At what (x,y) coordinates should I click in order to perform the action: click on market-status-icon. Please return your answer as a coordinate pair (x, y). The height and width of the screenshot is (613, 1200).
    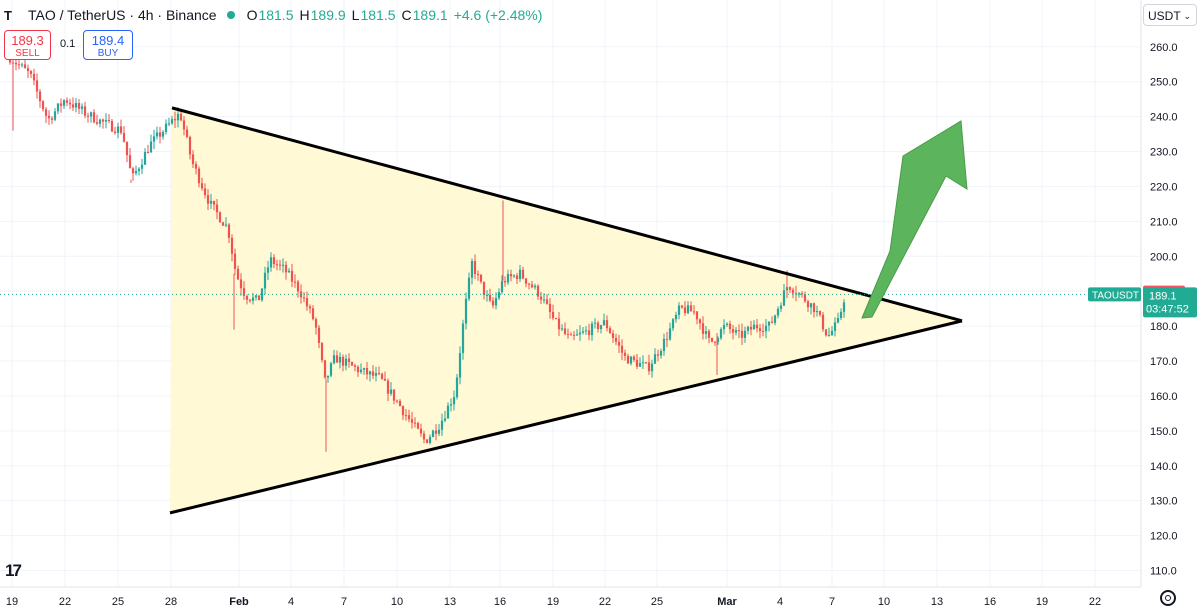
    Looking at the image, I should click on (230, 15).